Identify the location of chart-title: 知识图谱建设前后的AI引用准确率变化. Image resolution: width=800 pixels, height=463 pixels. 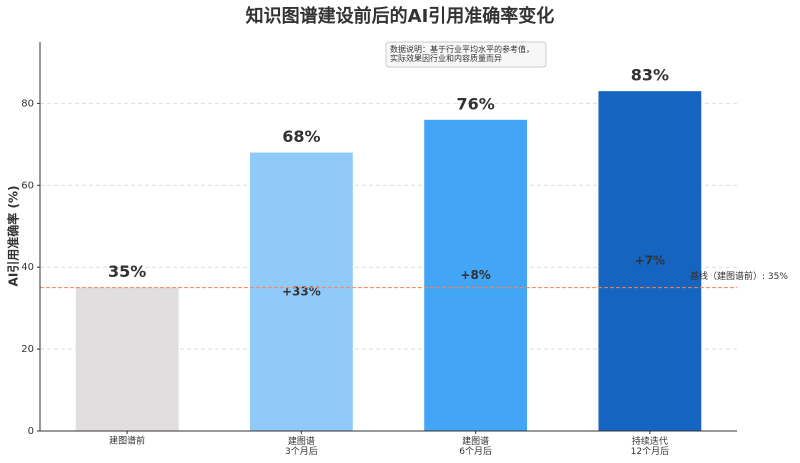
(400, 16).